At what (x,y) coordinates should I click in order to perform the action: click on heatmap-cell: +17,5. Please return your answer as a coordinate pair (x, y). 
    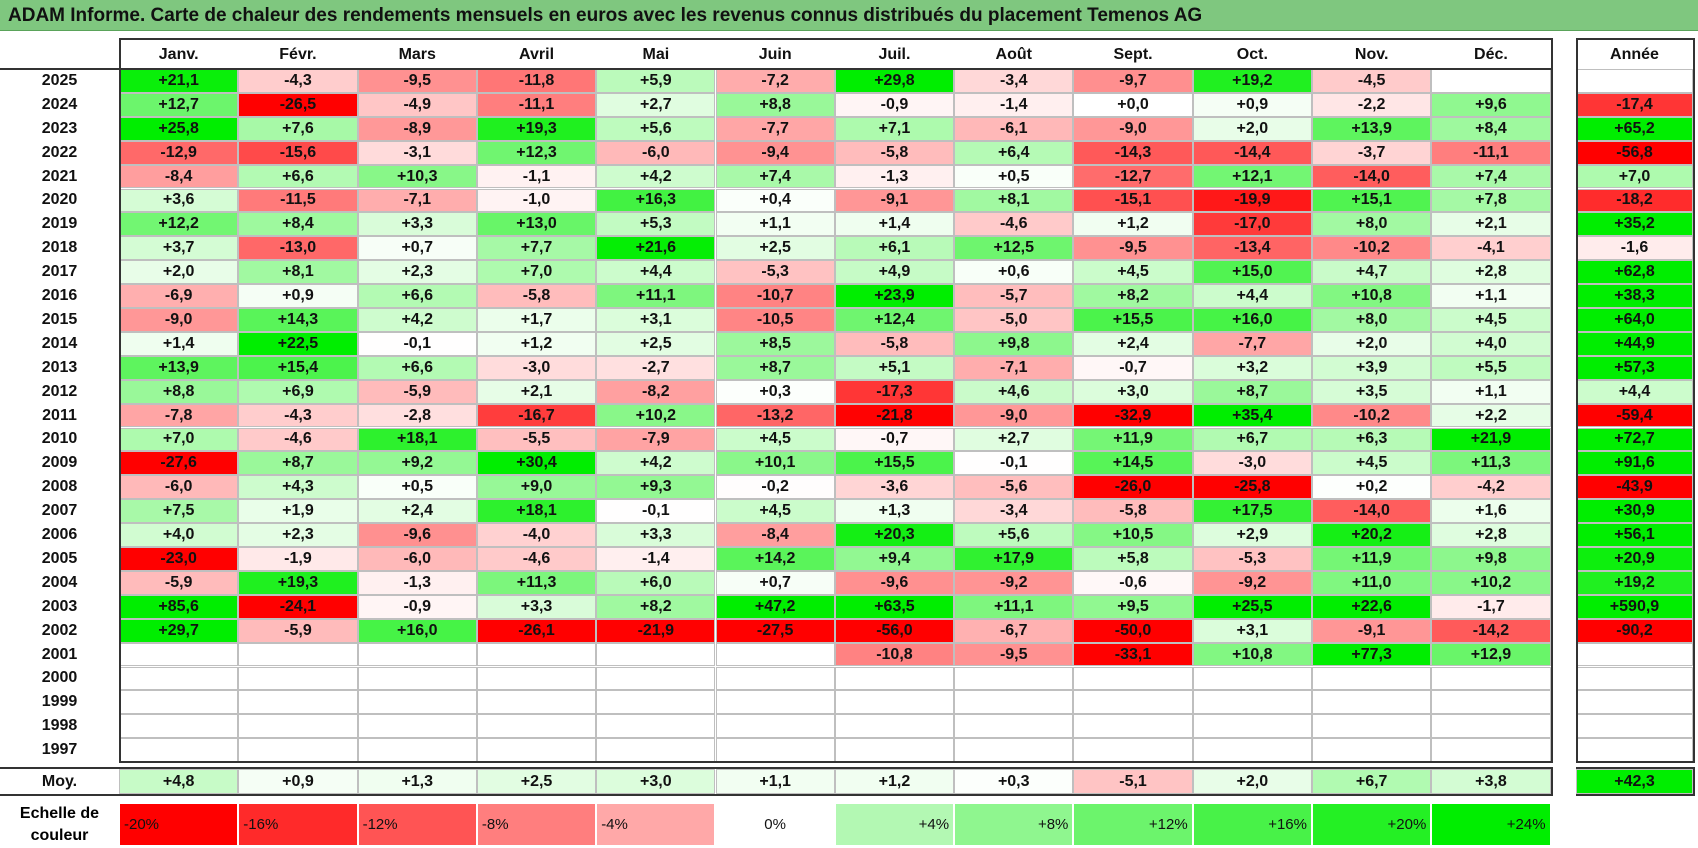
    Looking at the image, I should click on (1252, 511).